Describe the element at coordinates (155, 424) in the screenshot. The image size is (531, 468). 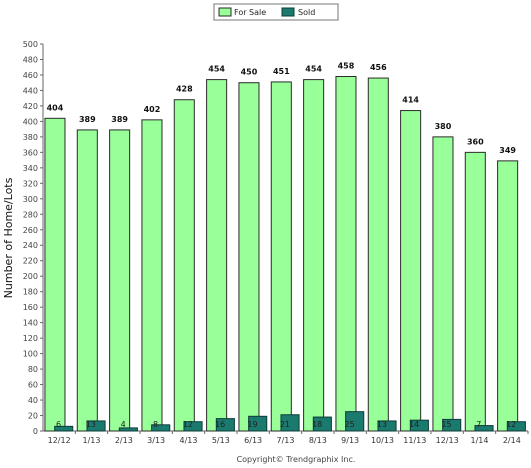
I see `sold-value-label: 8` at that location.